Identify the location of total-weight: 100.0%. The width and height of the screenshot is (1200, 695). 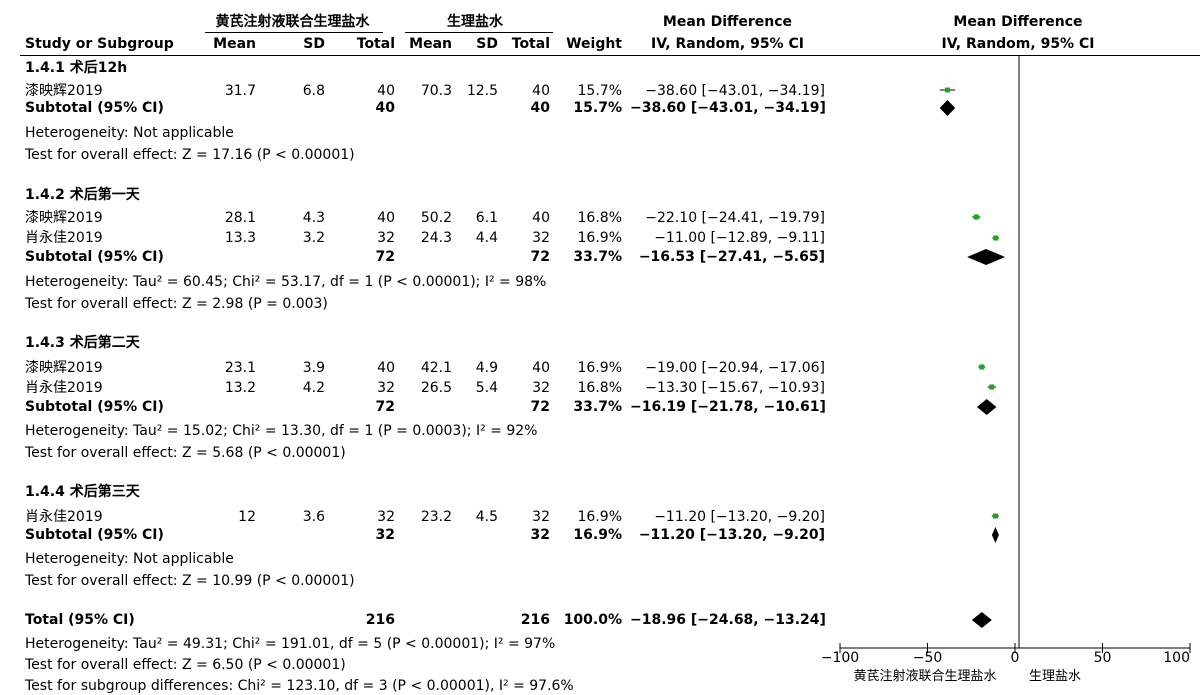
(592, 620).